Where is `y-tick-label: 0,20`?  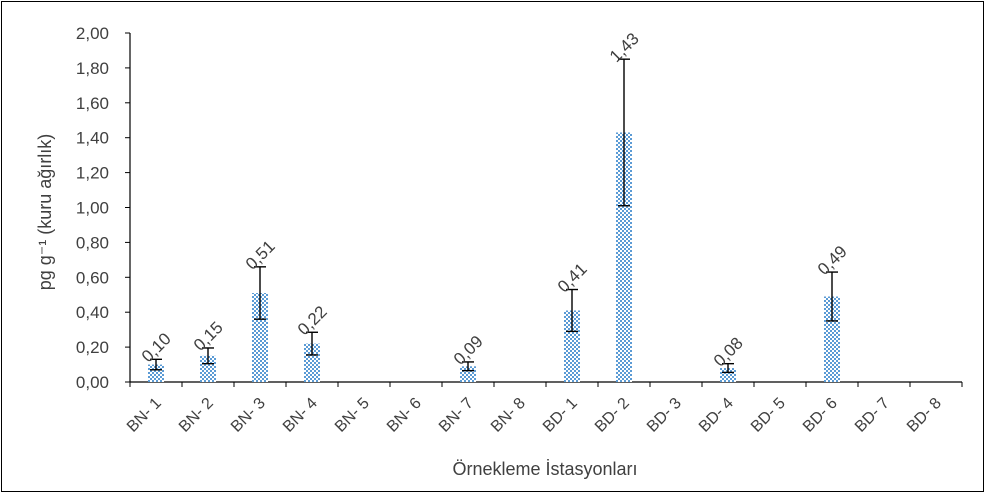
y-tick-label: 0,20 is located at coordinates (92, 347).